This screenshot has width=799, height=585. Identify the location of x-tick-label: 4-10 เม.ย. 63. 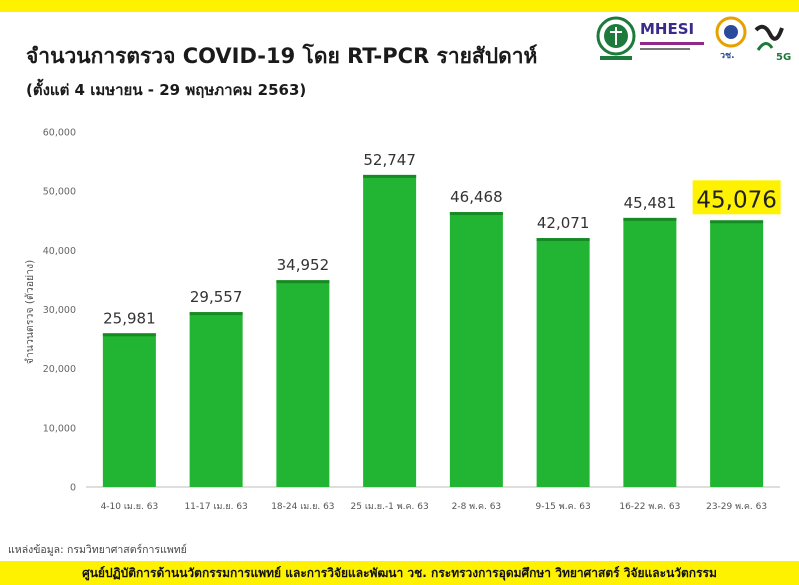
(130, 507).